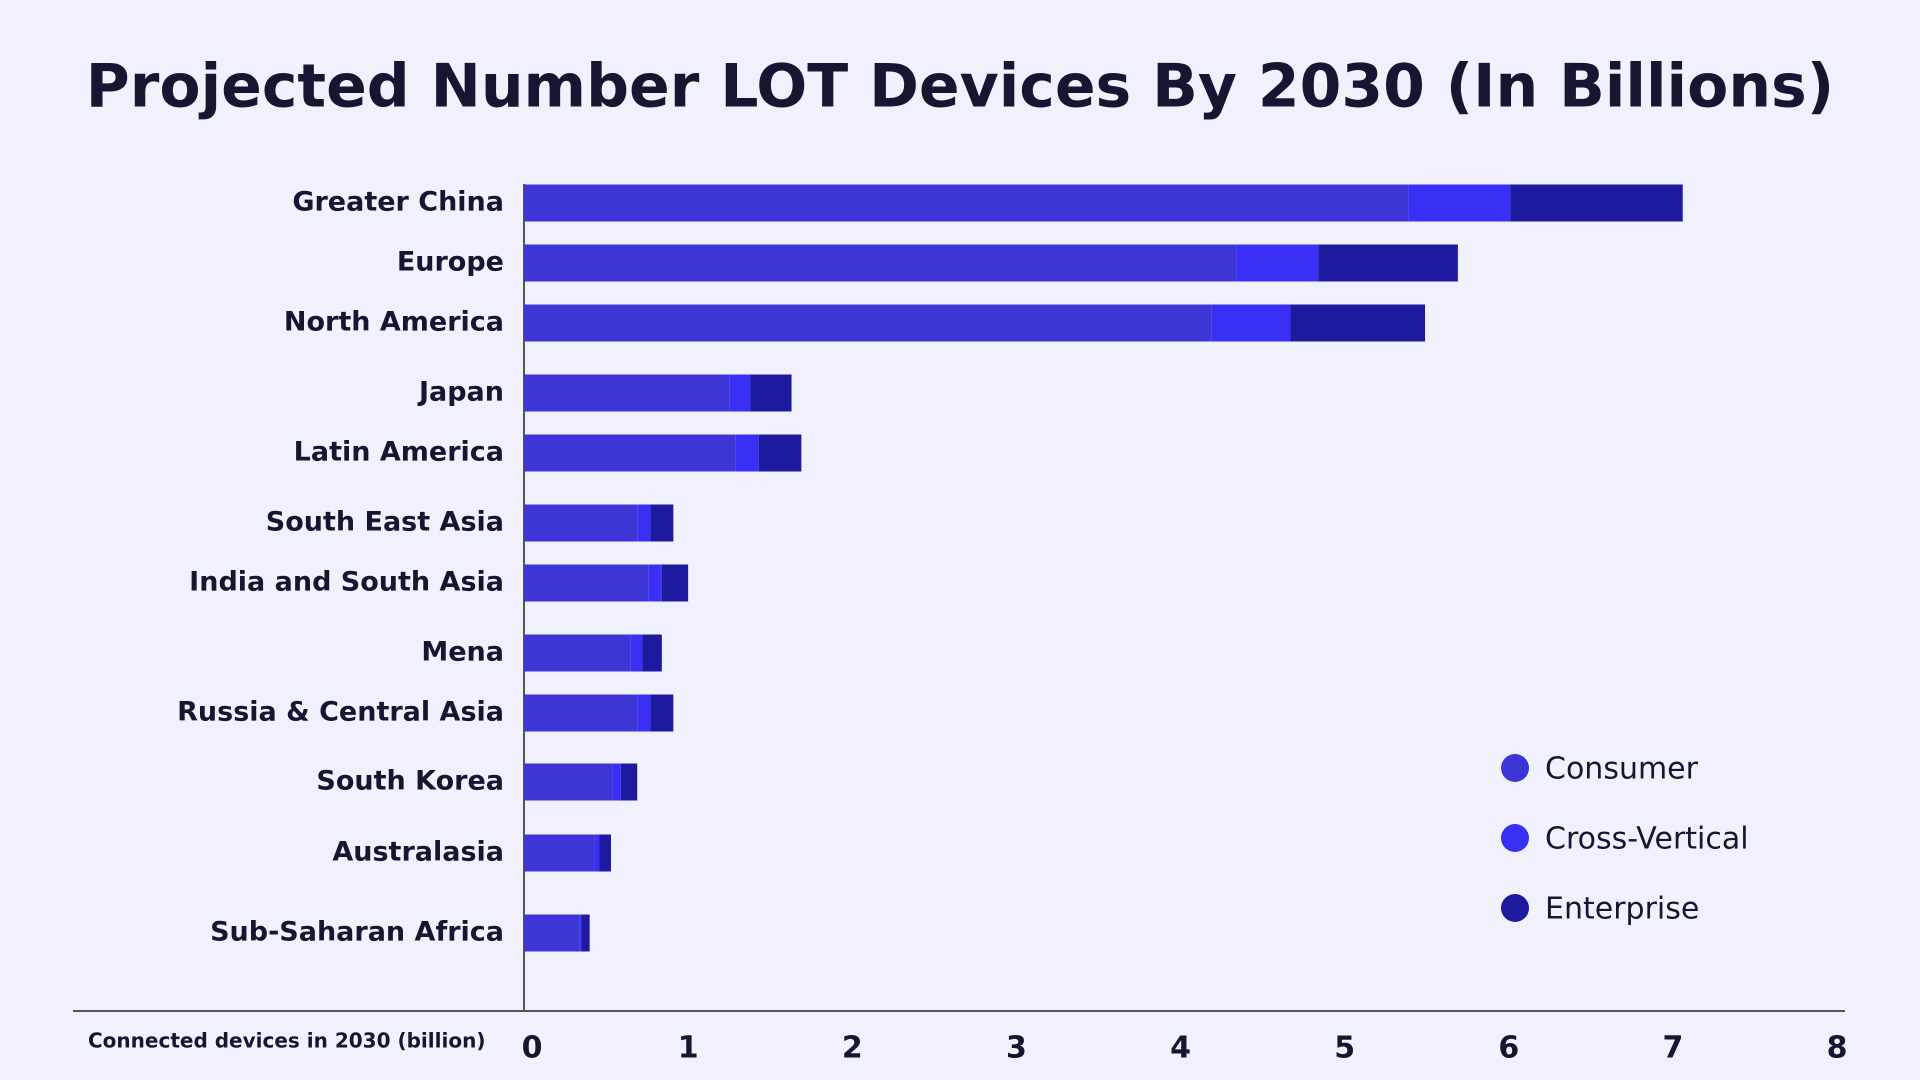 This screenshot has width=1920, height=1080. Describe the element at coordinates (357, 932) in the screenshot. I see `y-tick-label: Sub-Saharan Africa` at that location.